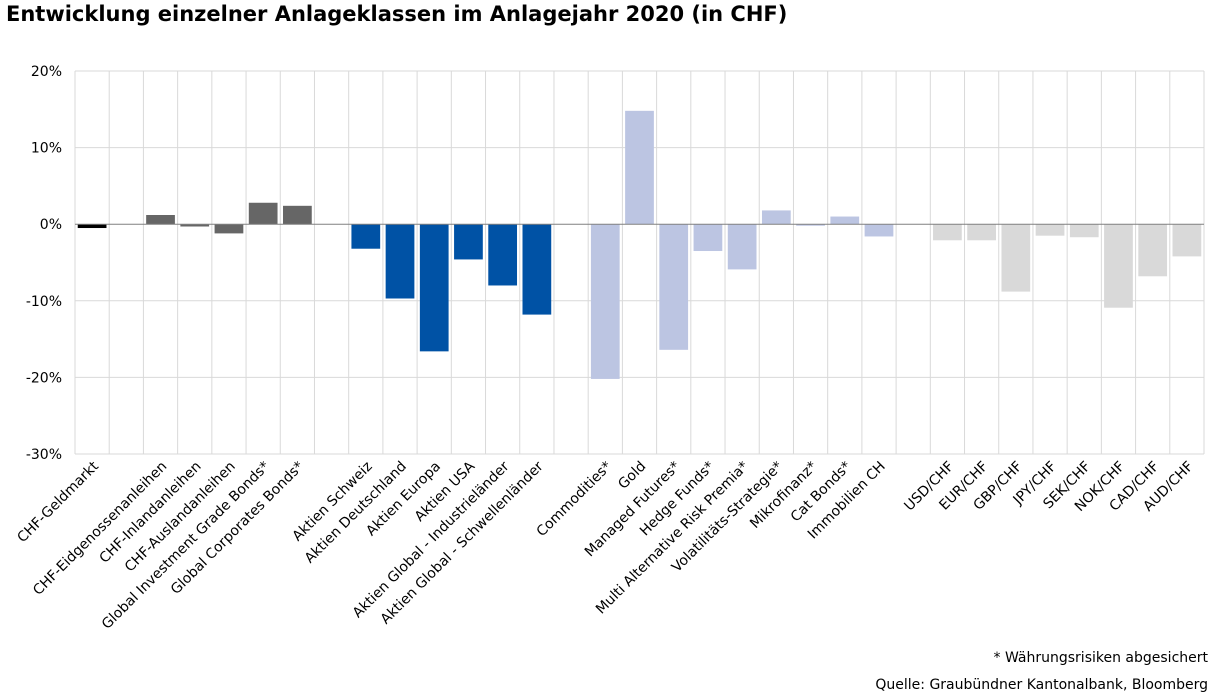  Describe the element at coordinates (44, 263) in the screenshot. I see `y-axis-tick-labels: 20% 10% 0% -10% -20% -30%` at that location.